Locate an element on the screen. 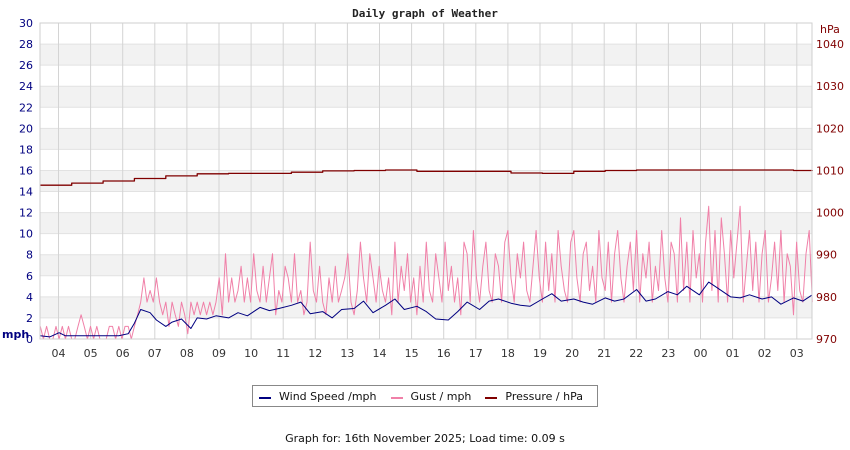  svg-text: 970 is located at coordinates (826, 339).